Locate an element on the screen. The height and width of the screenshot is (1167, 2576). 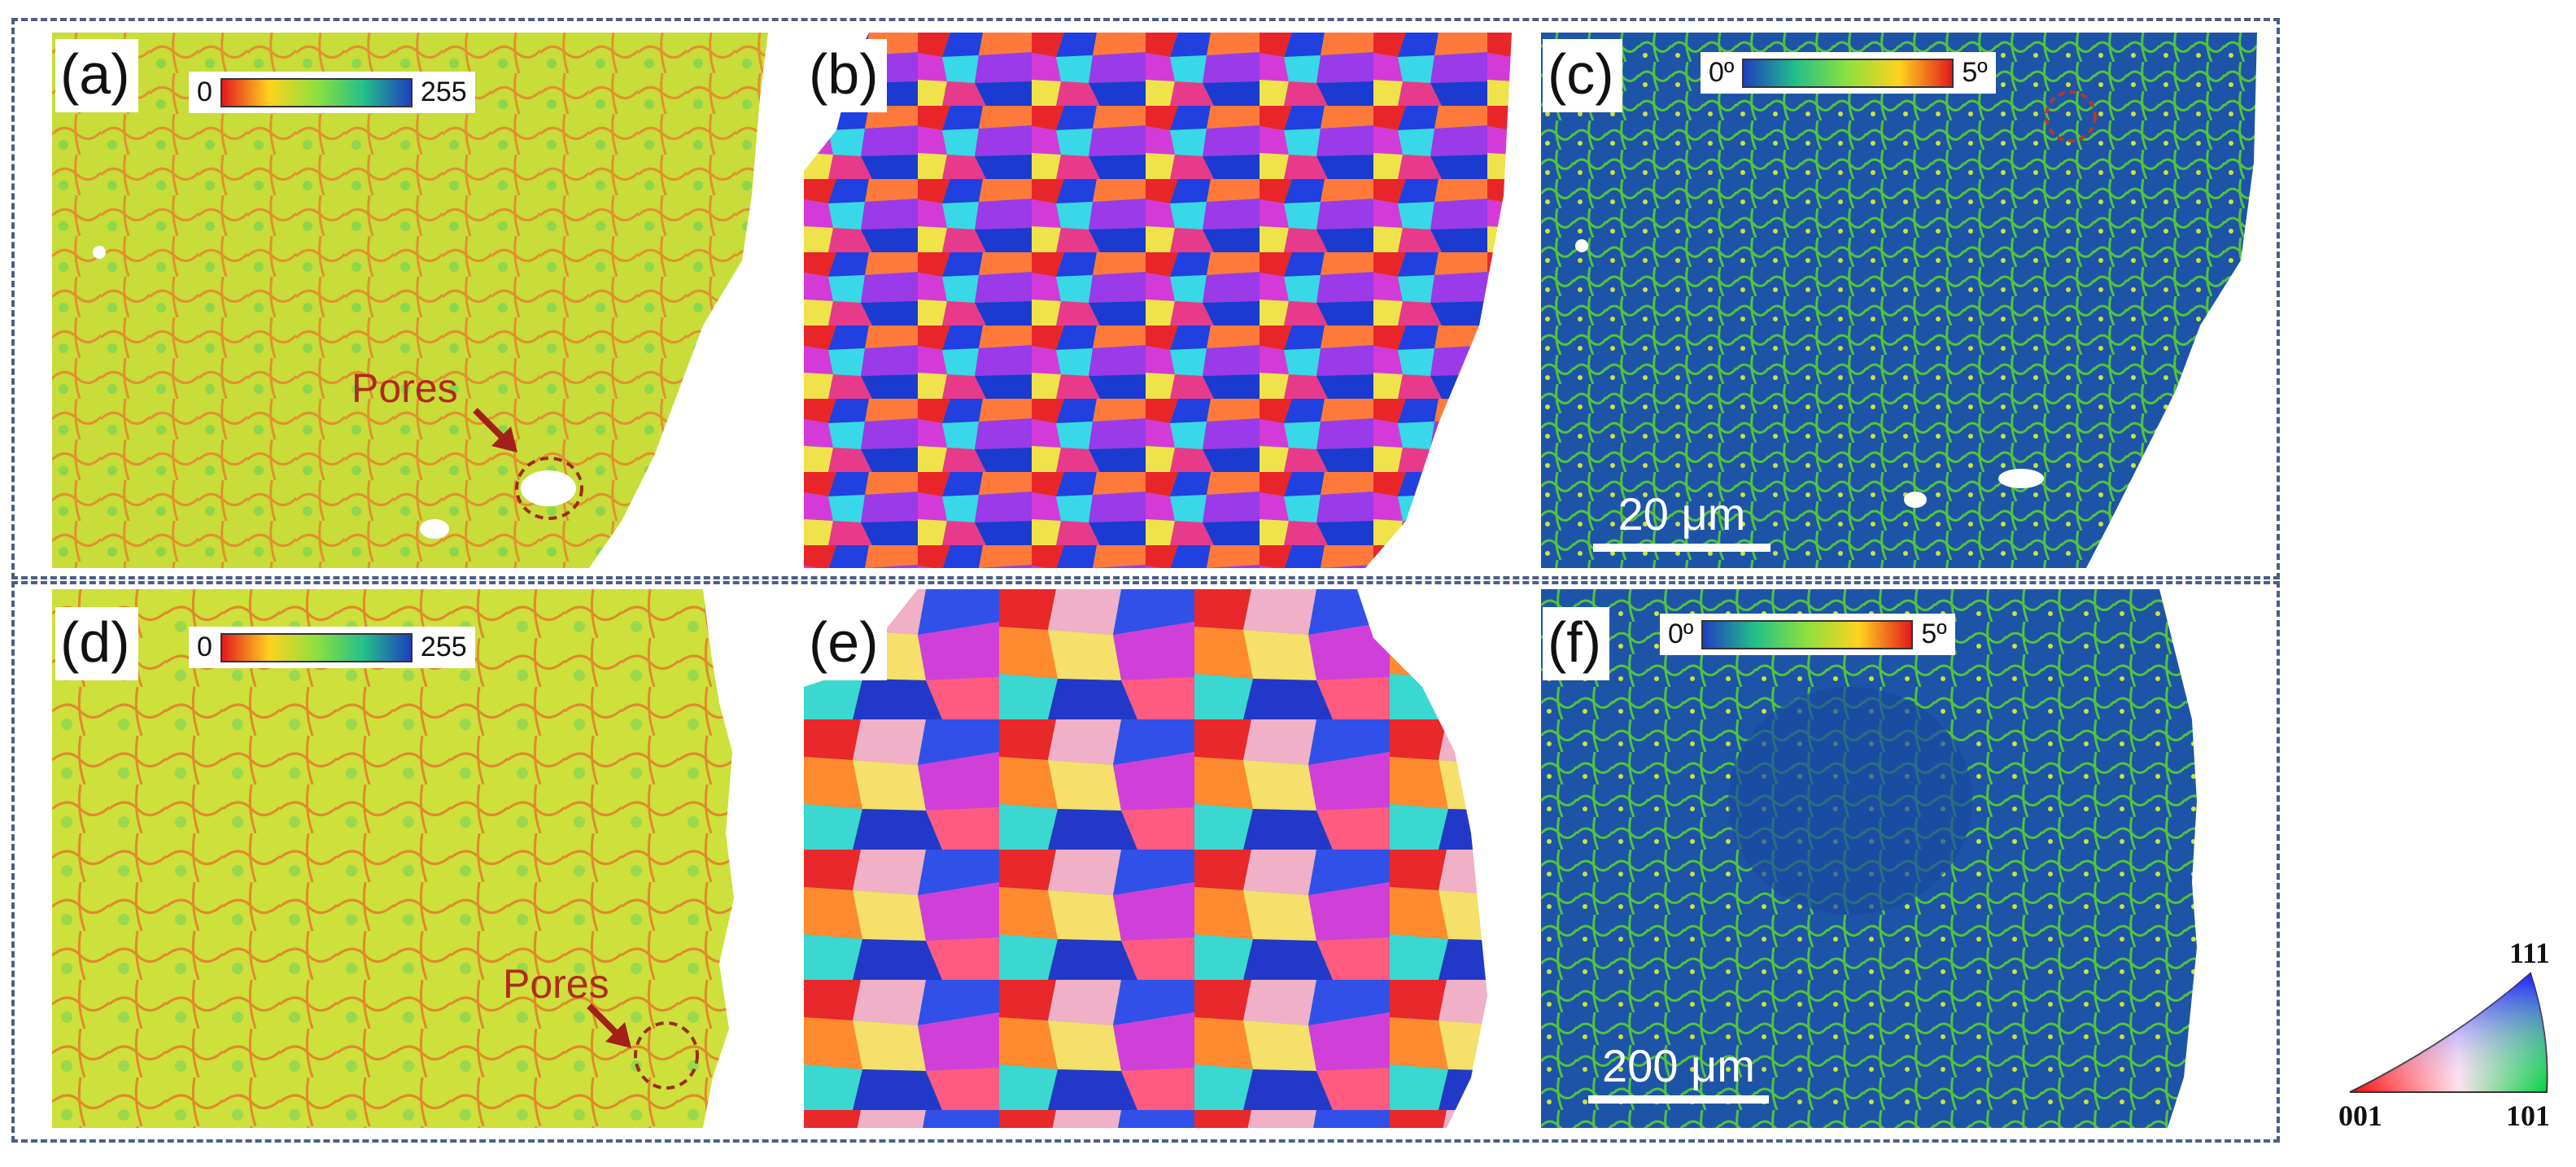
panel-d-kam-map is located at coordinates (410, 858).